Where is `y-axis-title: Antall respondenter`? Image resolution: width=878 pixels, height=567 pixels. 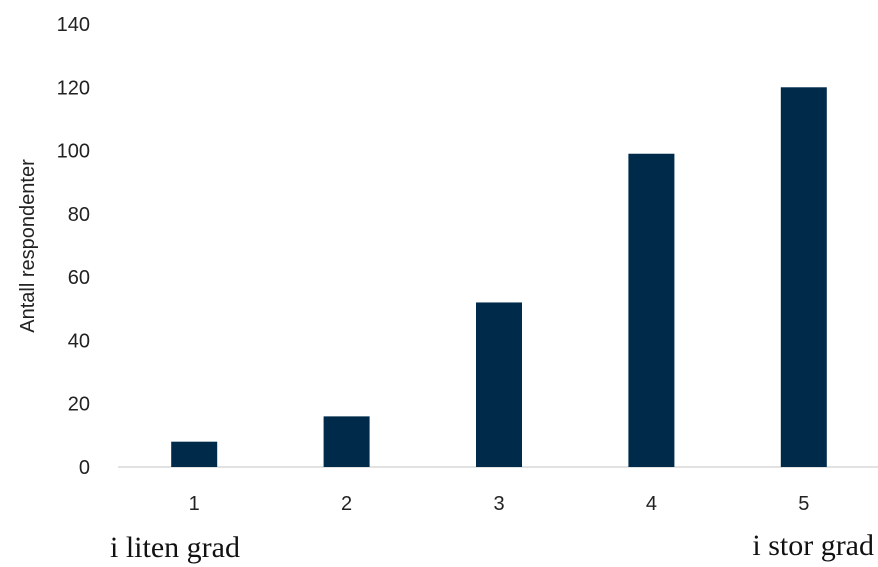 y-axis-title: Antall respondenter is located at coordinates (28, 246).